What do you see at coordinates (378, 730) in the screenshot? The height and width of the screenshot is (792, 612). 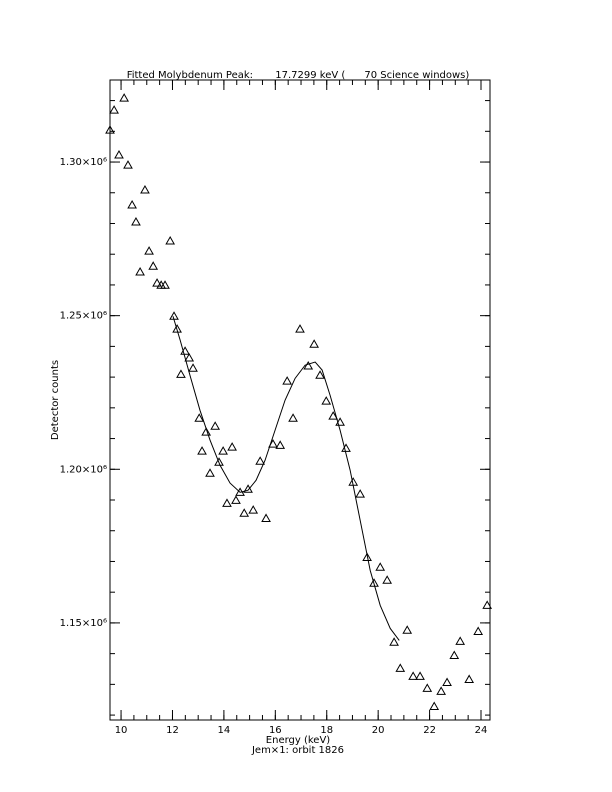 I see `x-tick-label: 20` at bounding box center [378, 730].